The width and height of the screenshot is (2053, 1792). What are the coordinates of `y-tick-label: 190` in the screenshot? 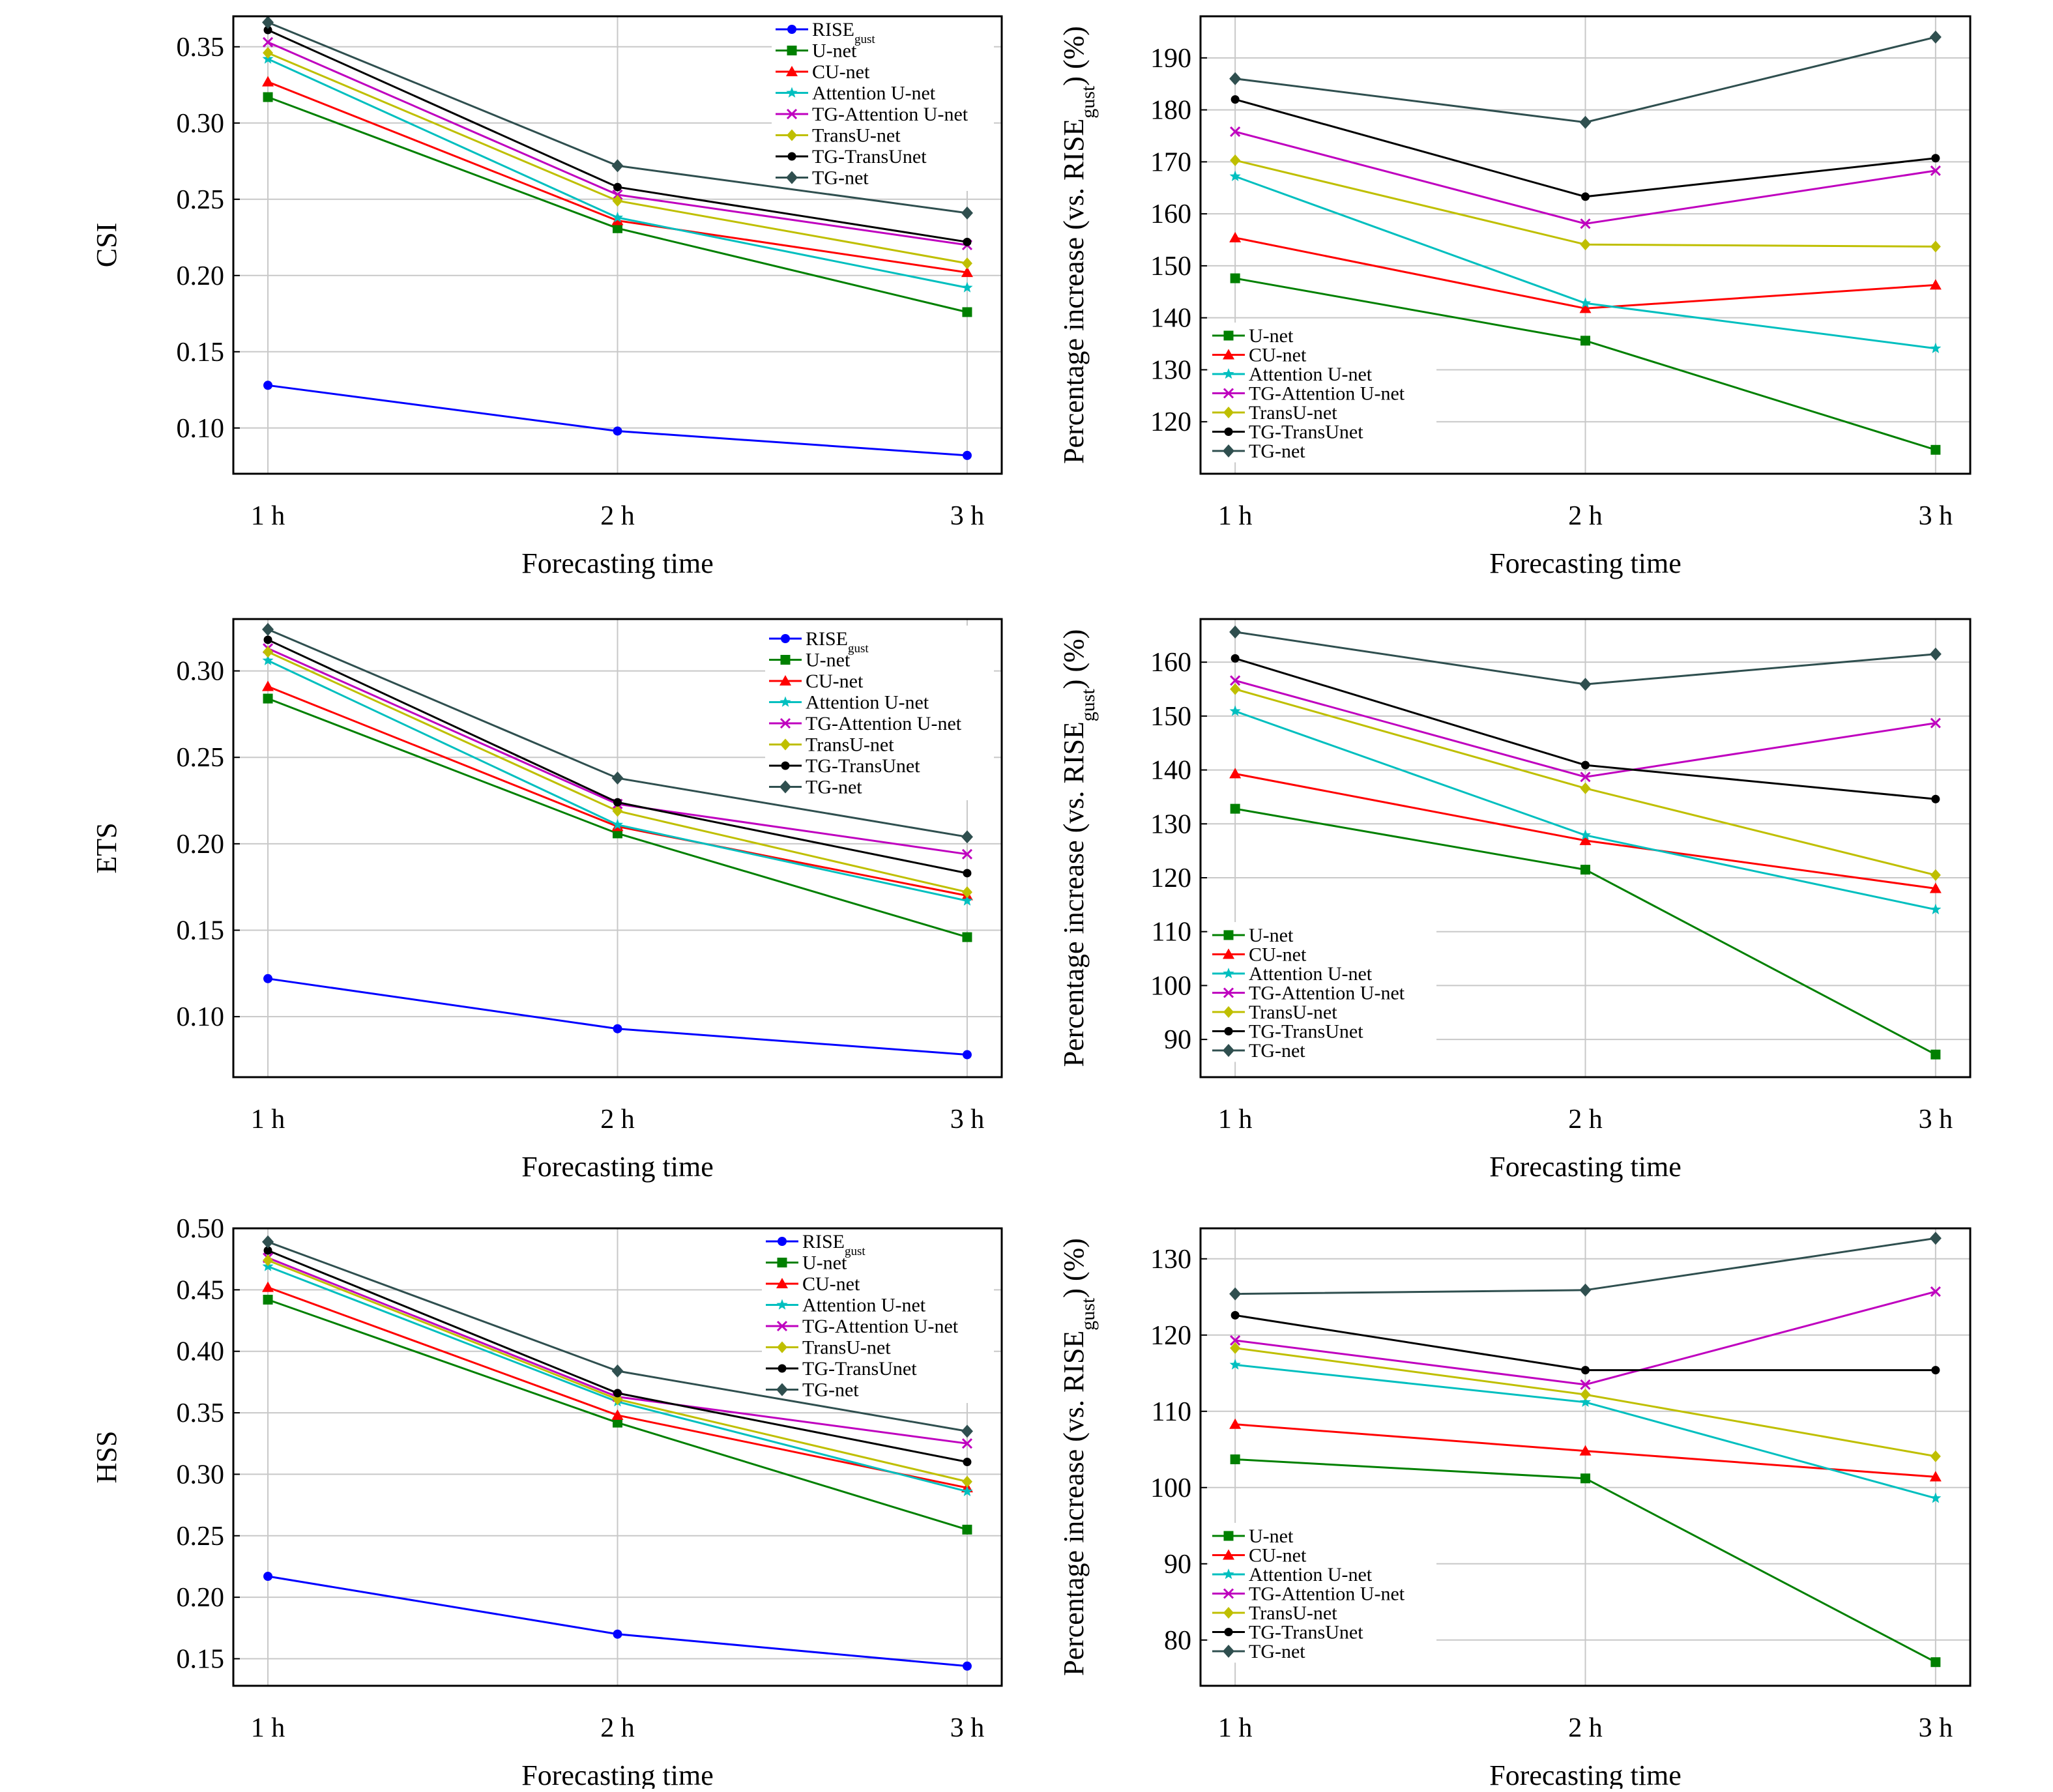 It's located at (1170, 59).